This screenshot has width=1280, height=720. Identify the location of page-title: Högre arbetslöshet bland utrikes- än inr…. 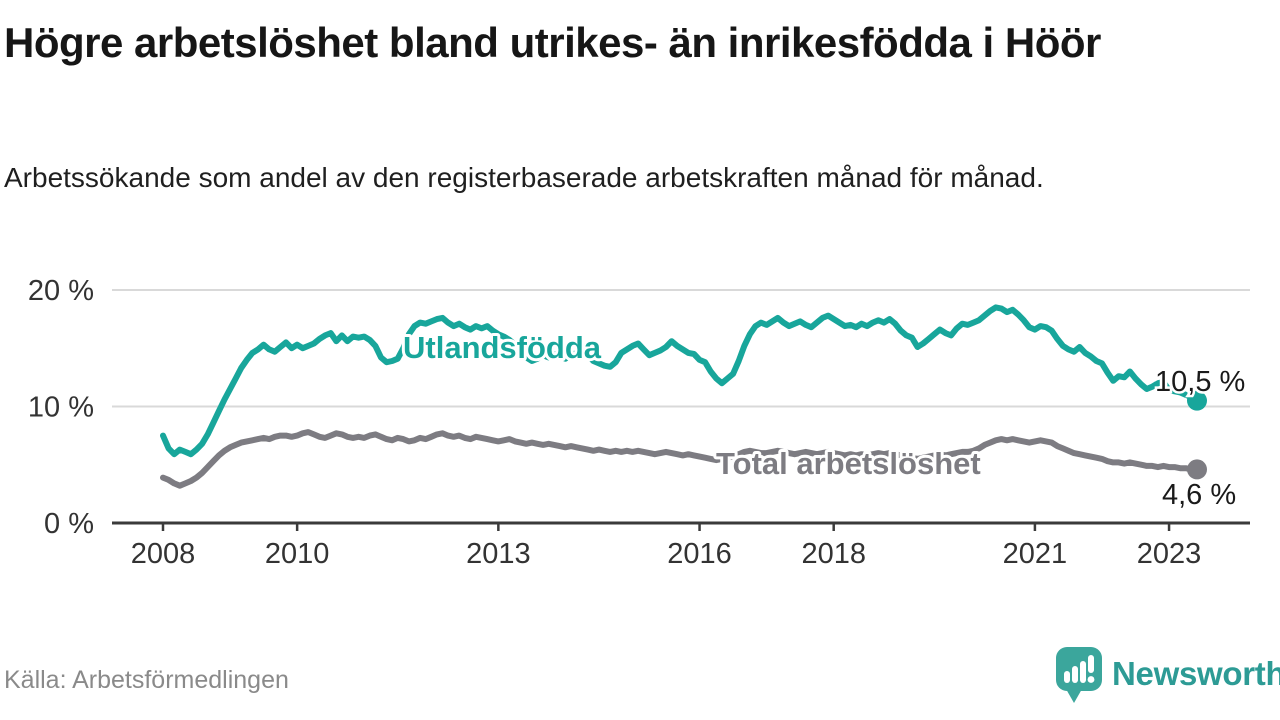
(552, 42).